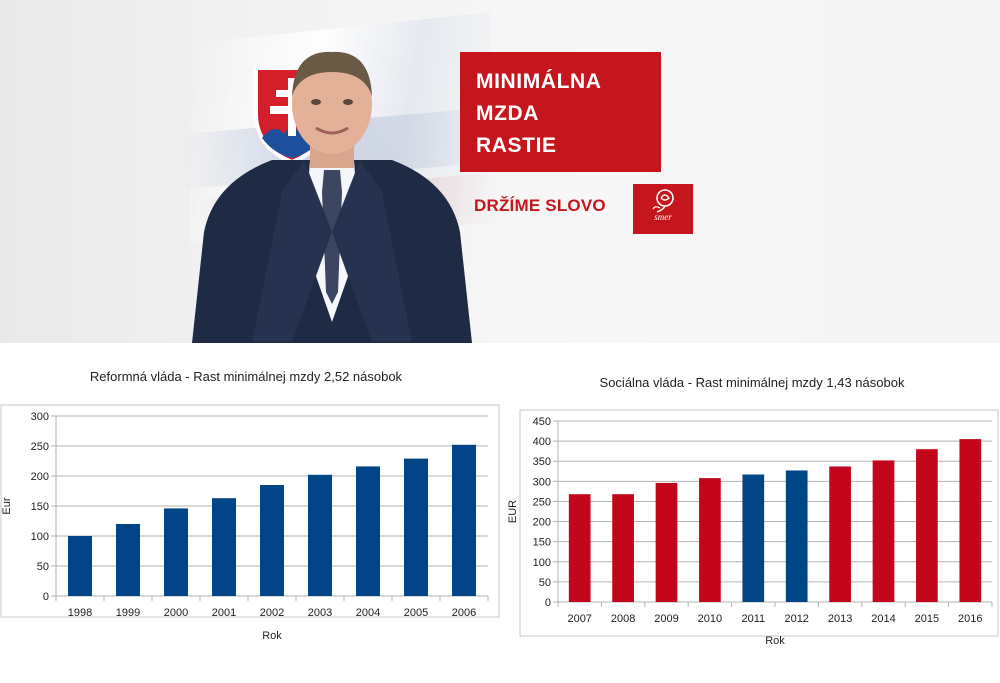 This screenshot has height=683, width=1000. What do you see at coordinates (753, 619) in the screenshot?
I see `x-tick-label: 2011` at bounding box center [753, 619].